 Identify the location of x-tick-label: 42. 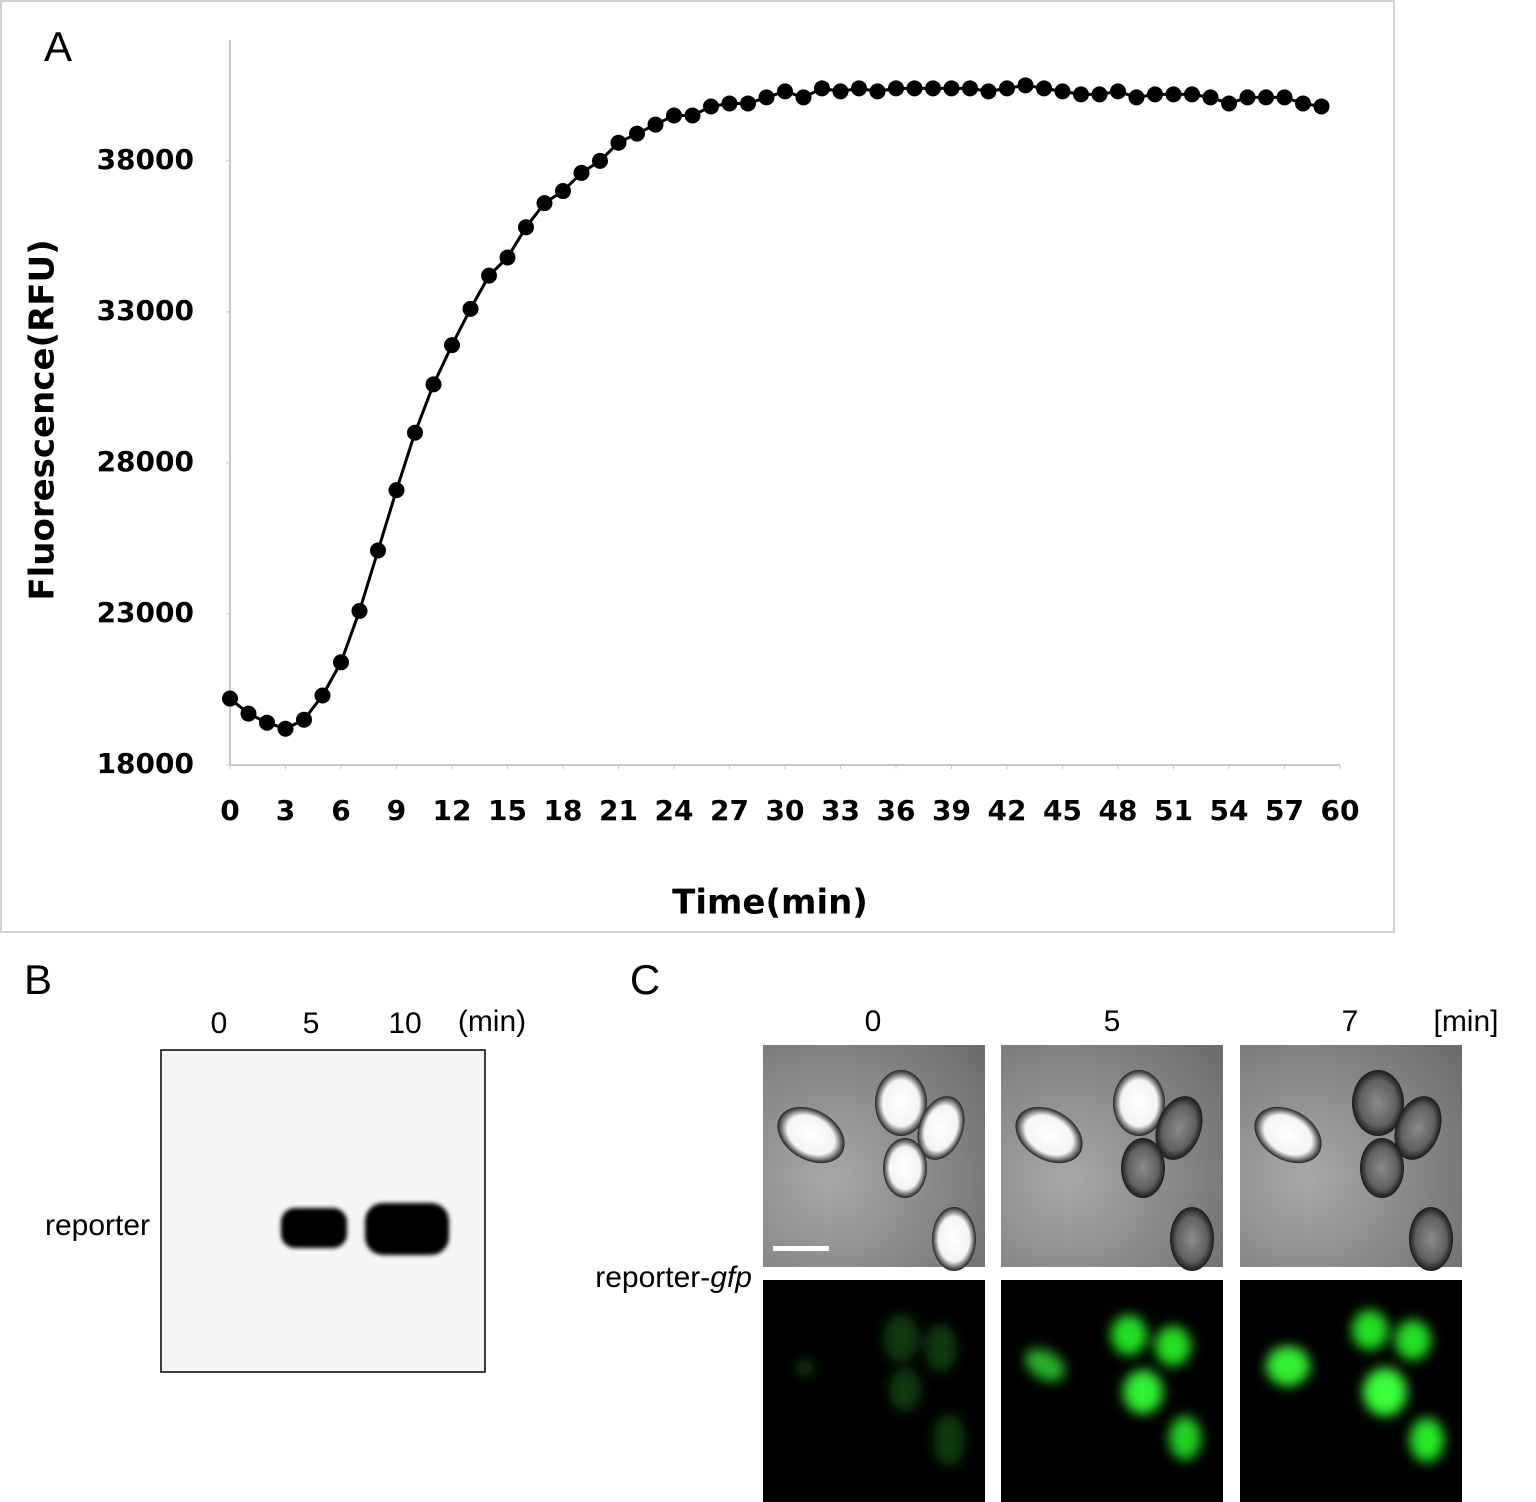
(1007, 810).